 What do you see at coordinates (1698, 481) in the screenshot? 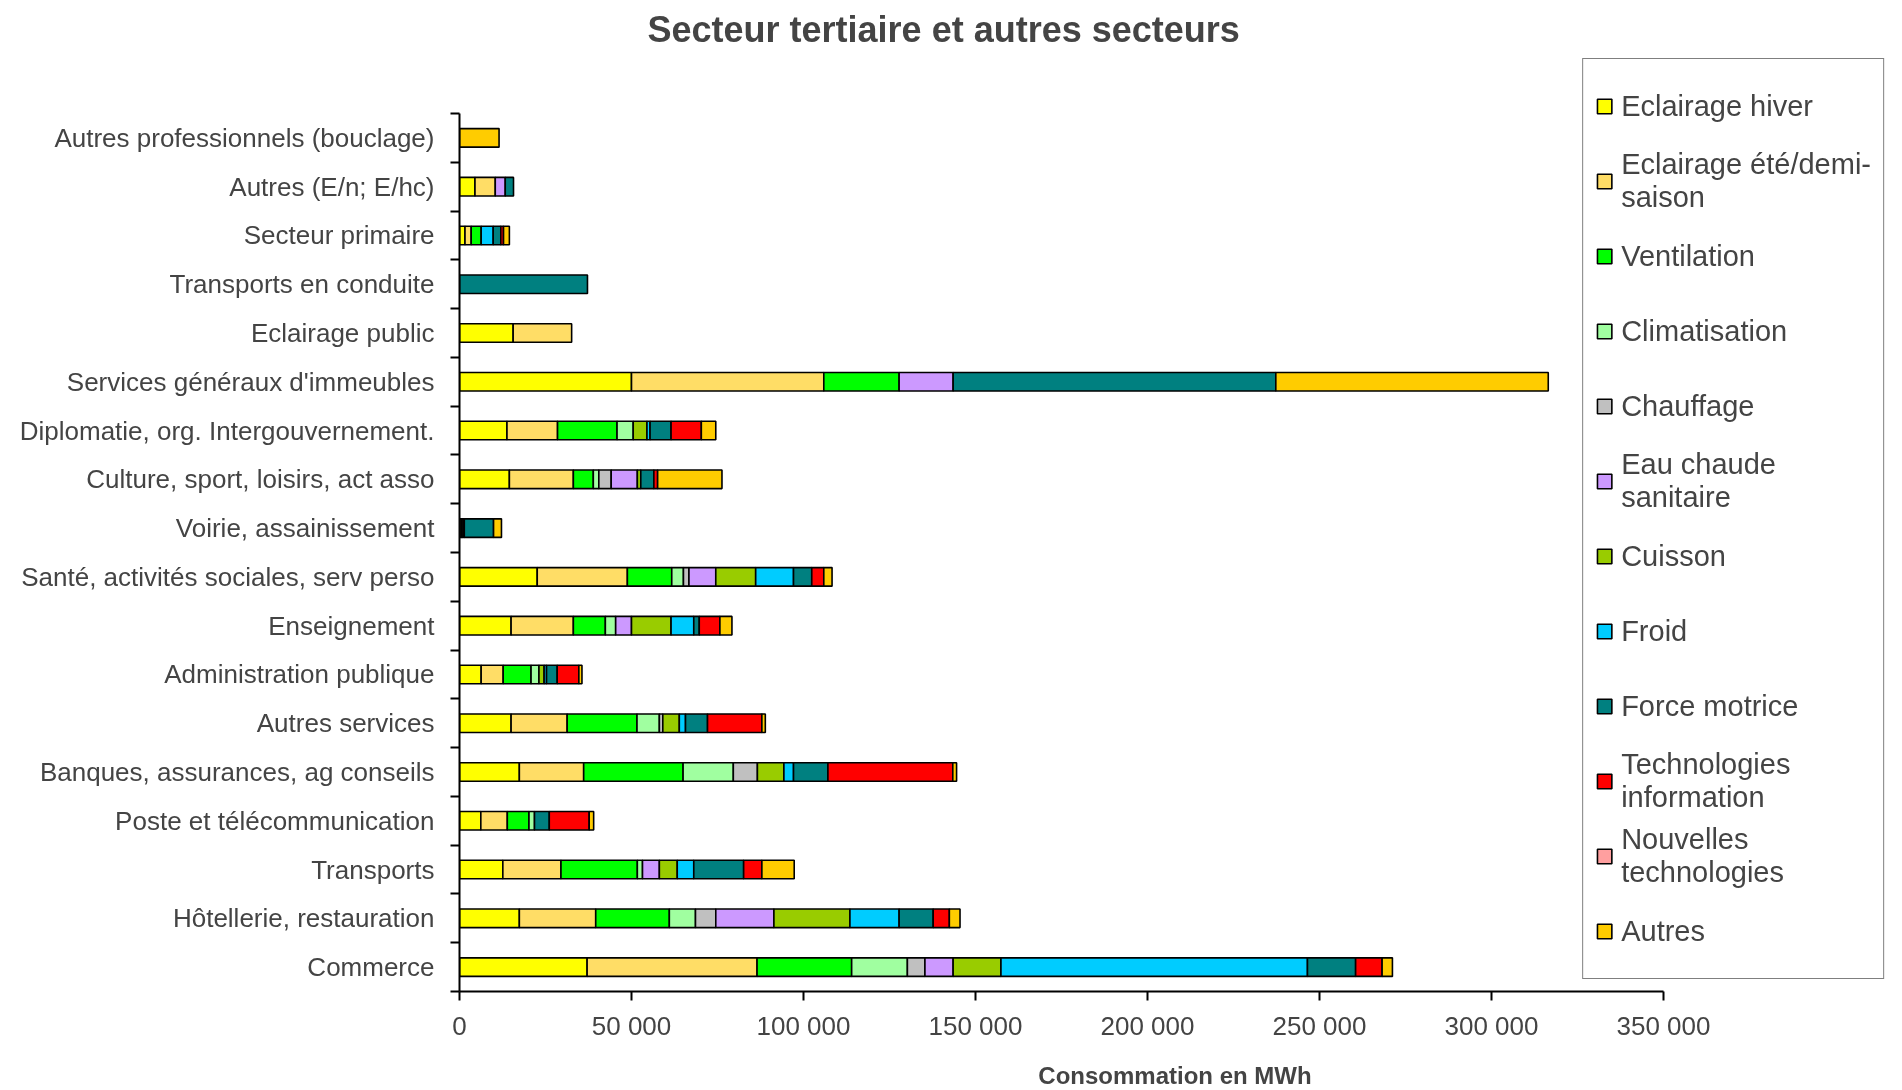
I see `legend-label: Eau chaude sanitaire` at bounding box center [1698, 481].